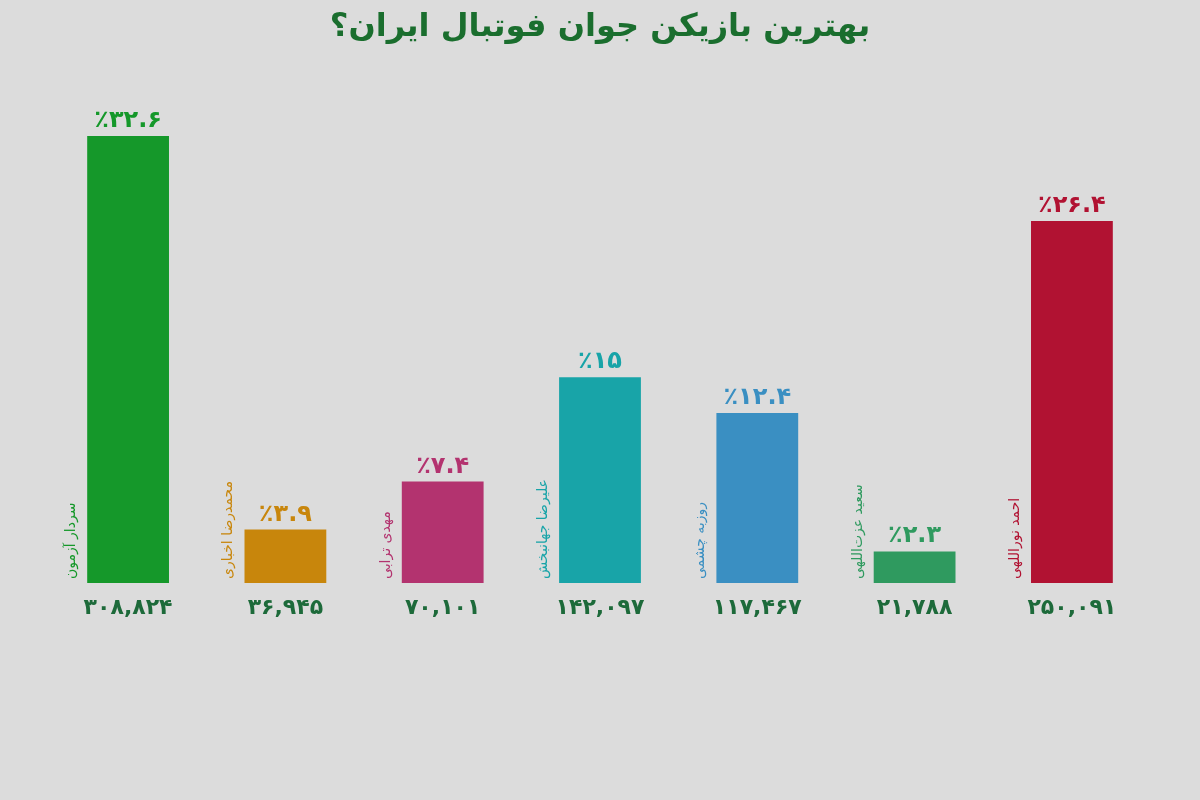  What do you see at coordinates (542, 529) in the screenshot?
I see `x-tick-label: علیرضا جهانبخش` at bounding box center [542, 529].